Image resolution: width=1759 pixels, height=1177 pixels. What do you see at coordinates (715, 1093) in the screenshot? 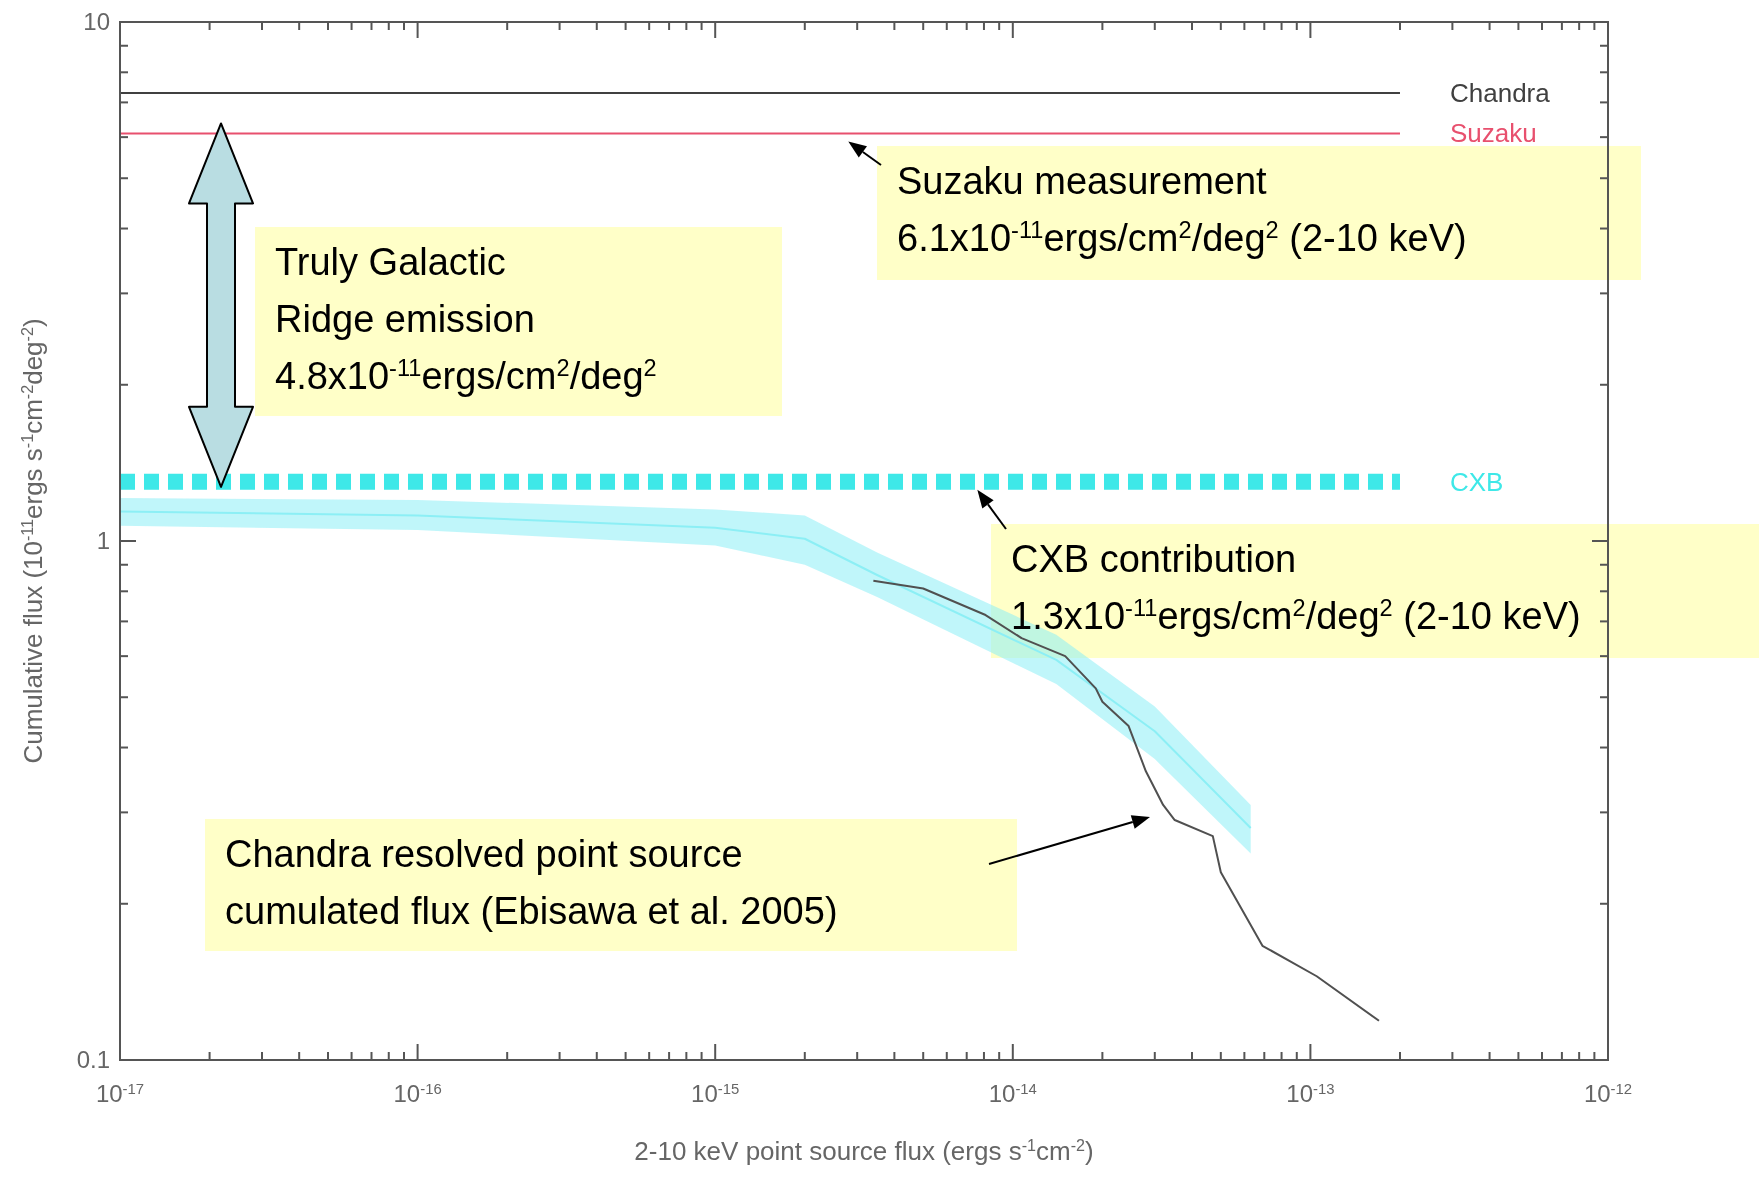
I see `x-tick-label: 10$^{-15}$` at bounding box center [715, 1093].